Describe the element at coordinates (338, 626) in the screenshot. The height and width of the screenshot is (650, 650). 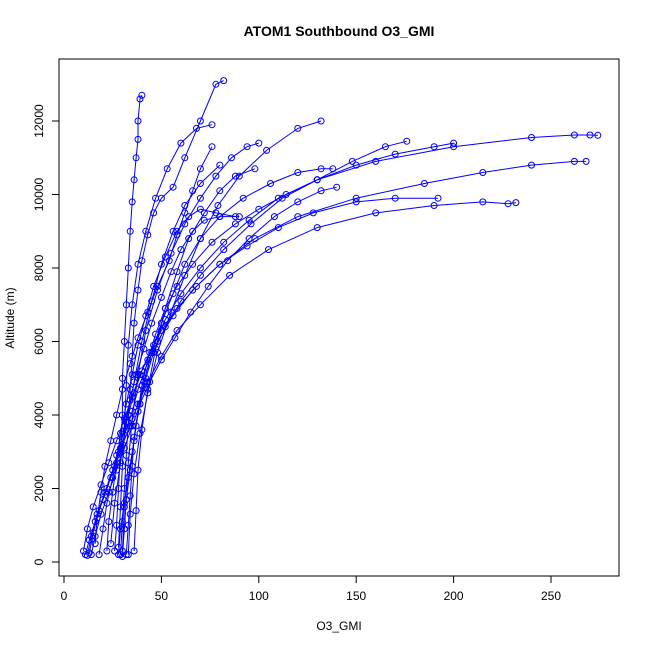
I see `x-axis-label: O3_GMI` at that location.